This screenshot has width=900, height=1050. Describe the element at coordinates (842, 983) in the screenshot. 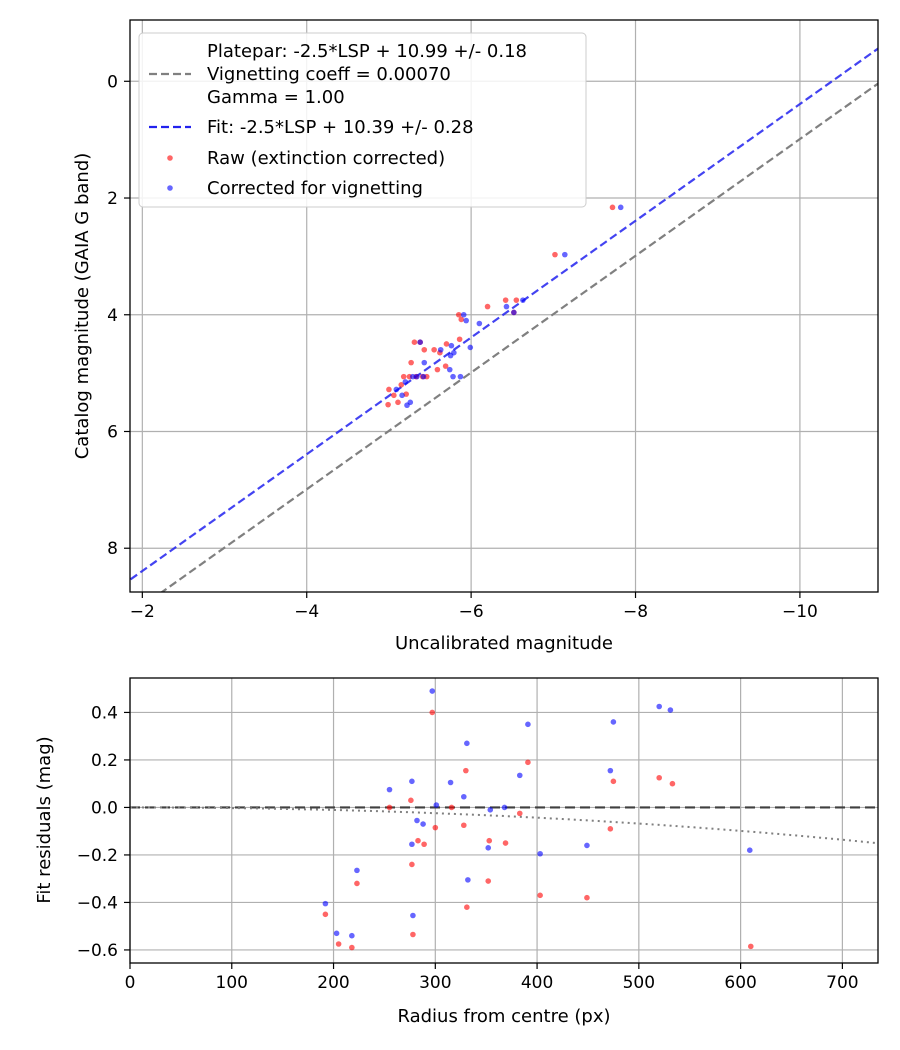

I see `bottom-x-tick-label: 700` at that location.